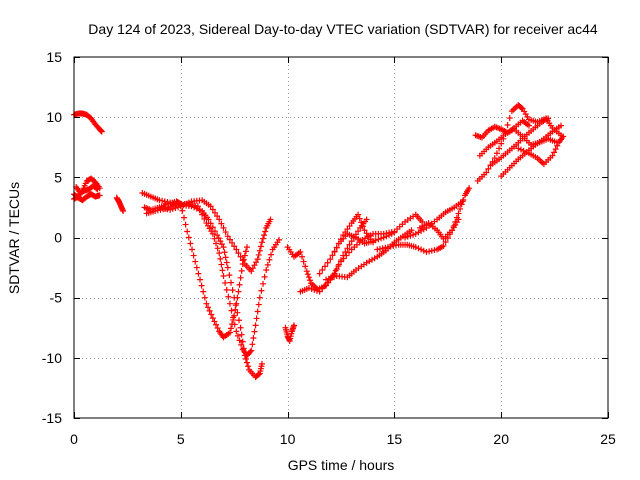 Image resolution: width=640 pixels, height=480 pixels. Describe the element at coordinates (58, 177) in the screenshot. I see `y-tick-label: 5` at that location.